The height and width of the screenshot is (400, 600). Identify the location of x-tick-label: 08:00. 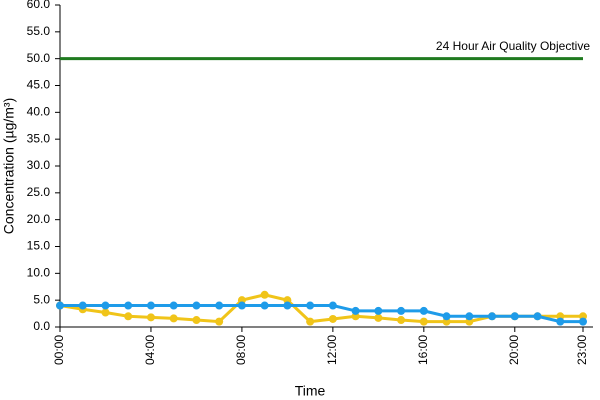
(241, 350).